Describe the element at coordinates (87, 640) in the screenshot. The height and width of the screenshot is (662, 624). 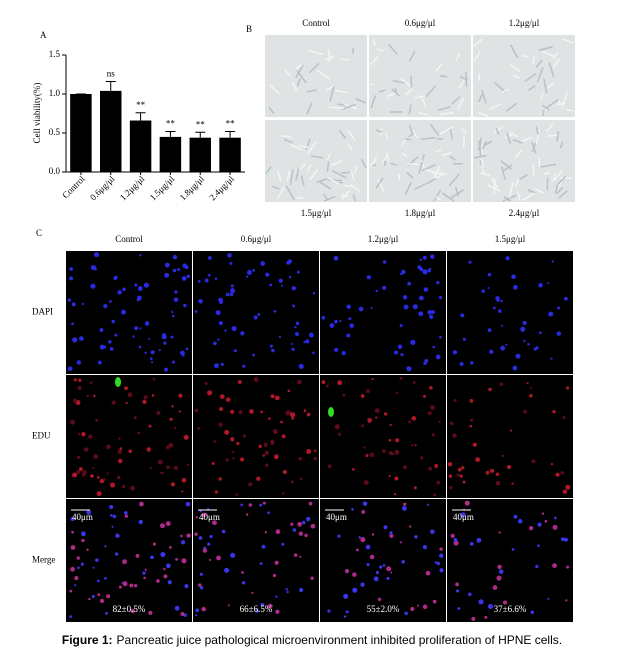
I see `caption-label: Figure 1:` at that location.